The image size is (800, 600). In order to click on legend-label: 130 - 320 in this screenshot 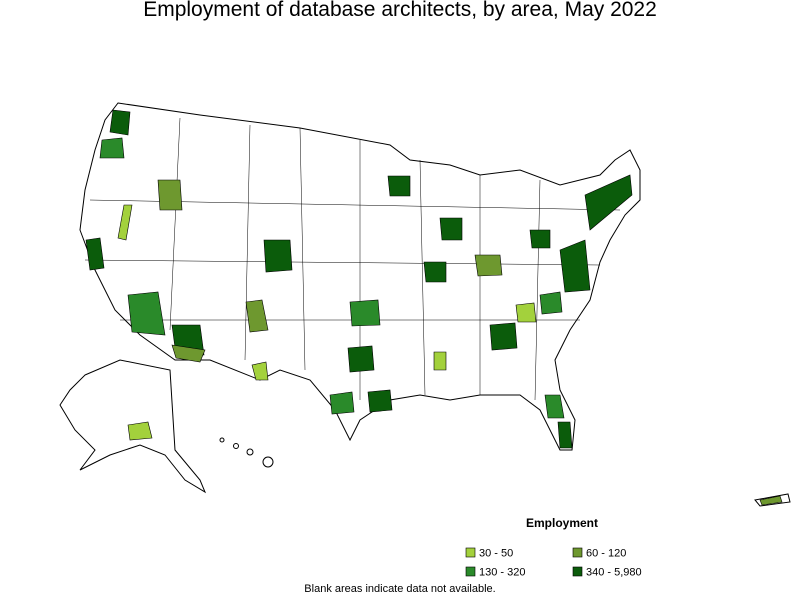, I will do `click(502, 573)`.